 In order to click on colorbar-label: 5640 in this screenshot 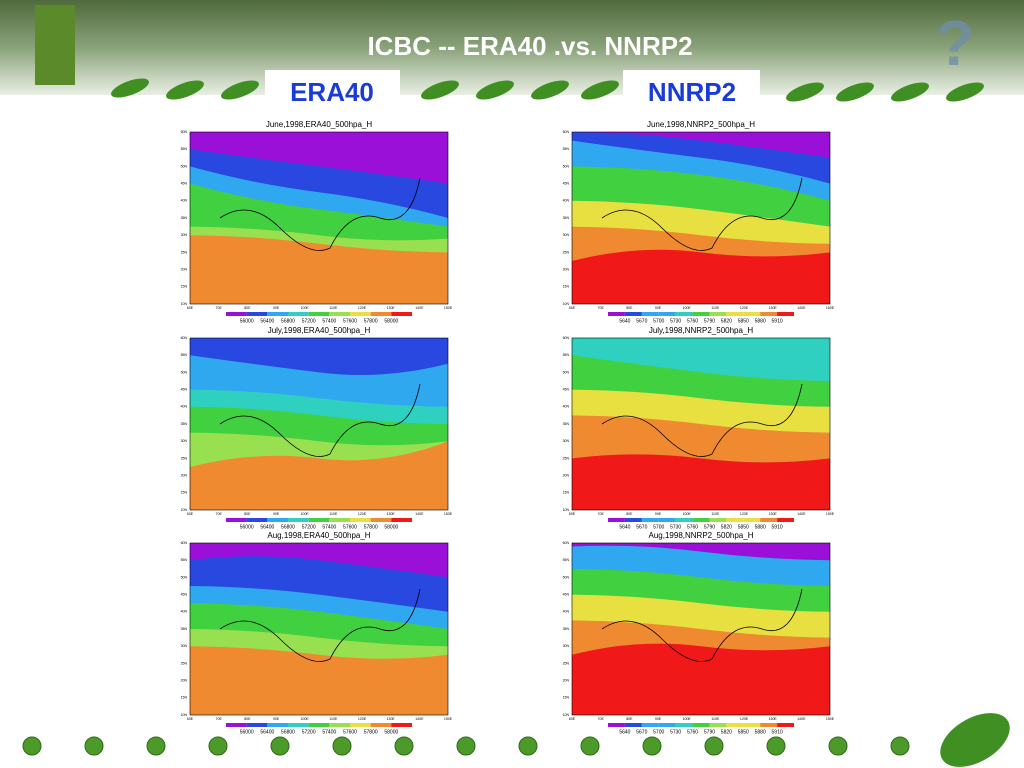, I will do `click(624, 732)`.